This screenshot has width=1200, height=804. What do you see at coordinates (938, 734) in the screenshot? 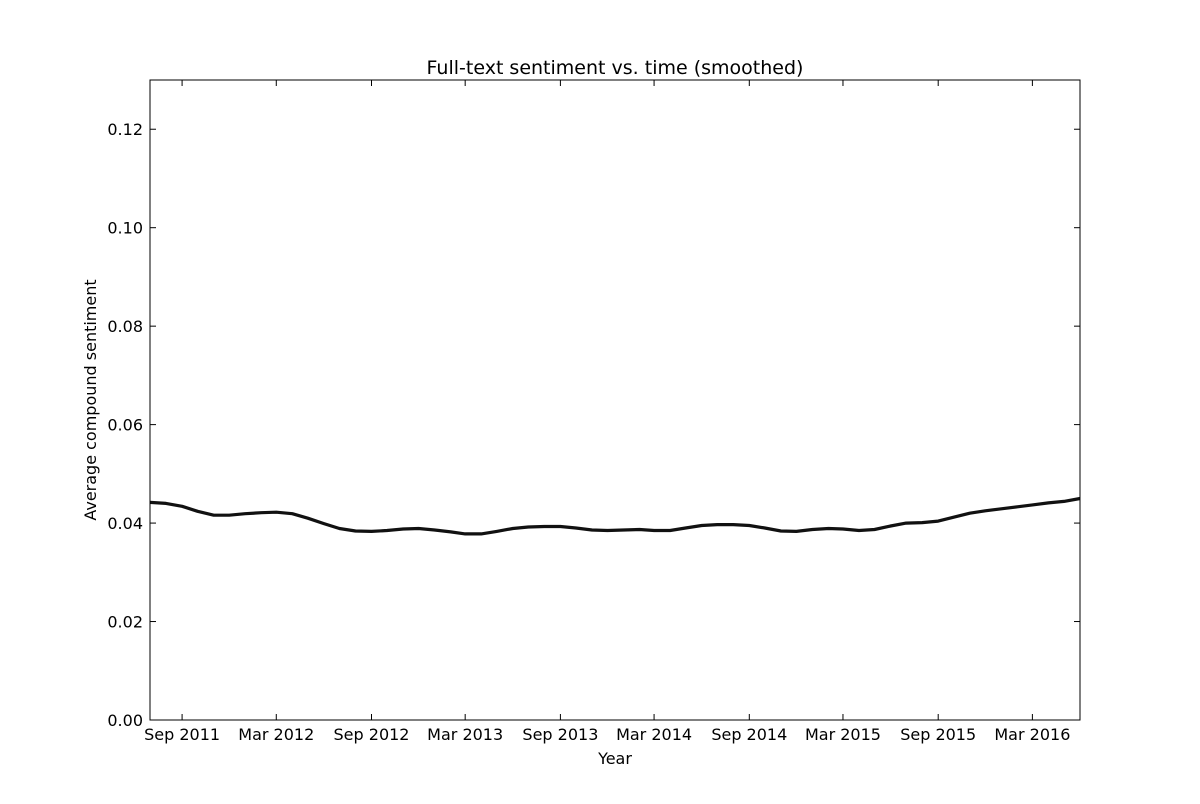
I see `x-tick-label: Sep 2015` at bounding box center [938, 734].